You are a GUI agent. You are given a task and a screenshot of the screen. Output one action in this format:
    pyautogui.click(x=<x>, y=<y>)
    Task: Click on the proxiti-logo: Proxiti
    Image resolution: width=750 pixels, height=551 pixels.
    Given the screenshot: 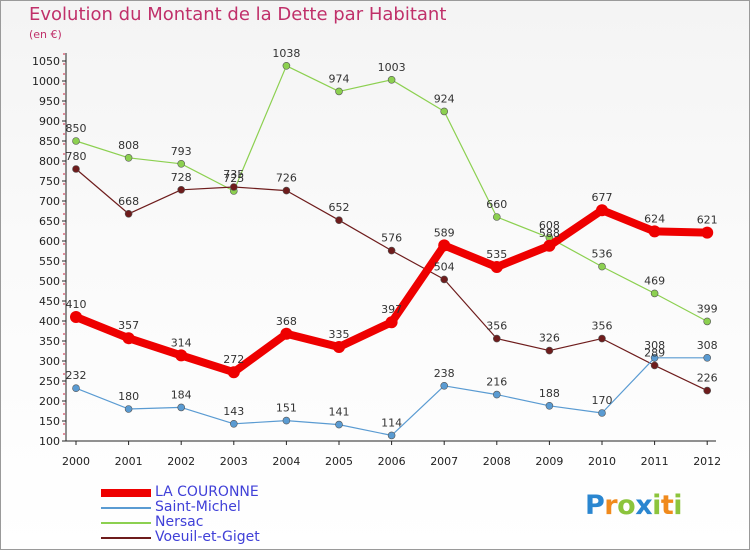 What is the action you would take?
    pyautogui.click(x=634, y=505)
    